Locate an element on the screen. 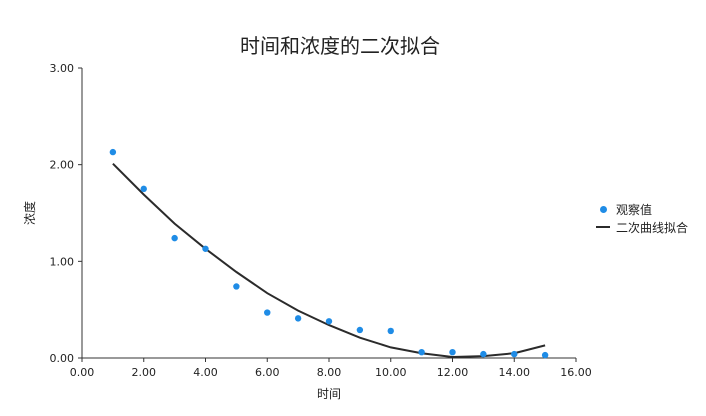 The image size is (706, 416). y-tick-label: 2.00 is located at coordinates (62, 165).